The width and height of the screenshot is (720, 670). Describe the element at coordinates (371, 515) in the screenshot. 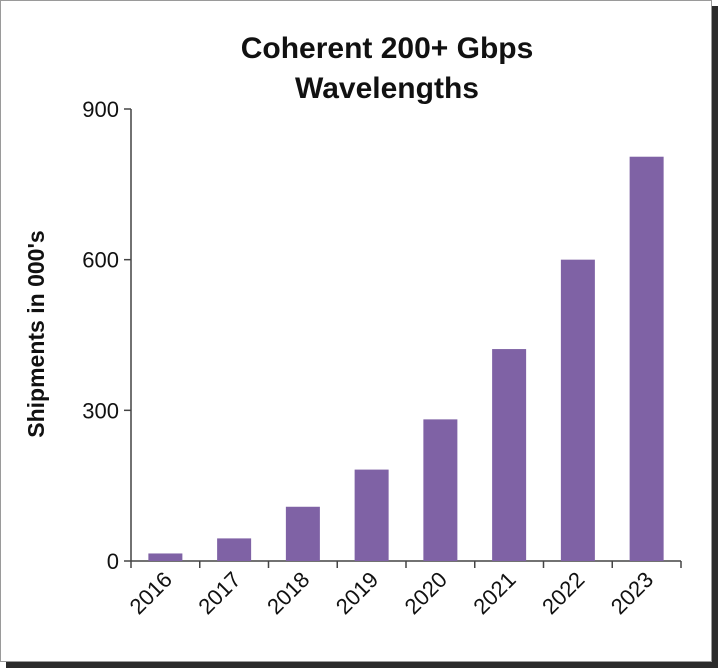

I see `bar-2019` at that location.